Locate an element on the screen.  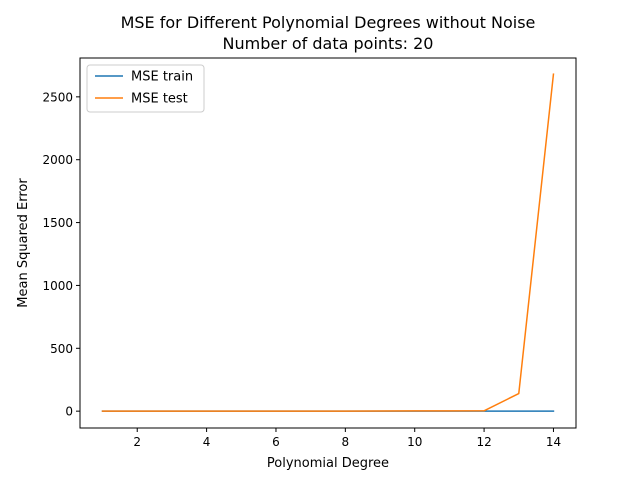
x-tick-label: 4 is located at coordinates (207, 442).